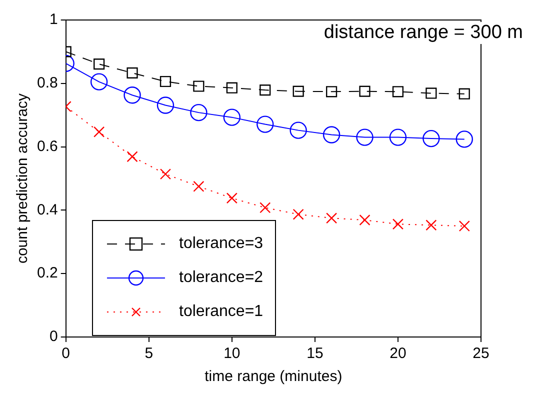  I want to click on x-tick-label: 20, so click(398, 353).